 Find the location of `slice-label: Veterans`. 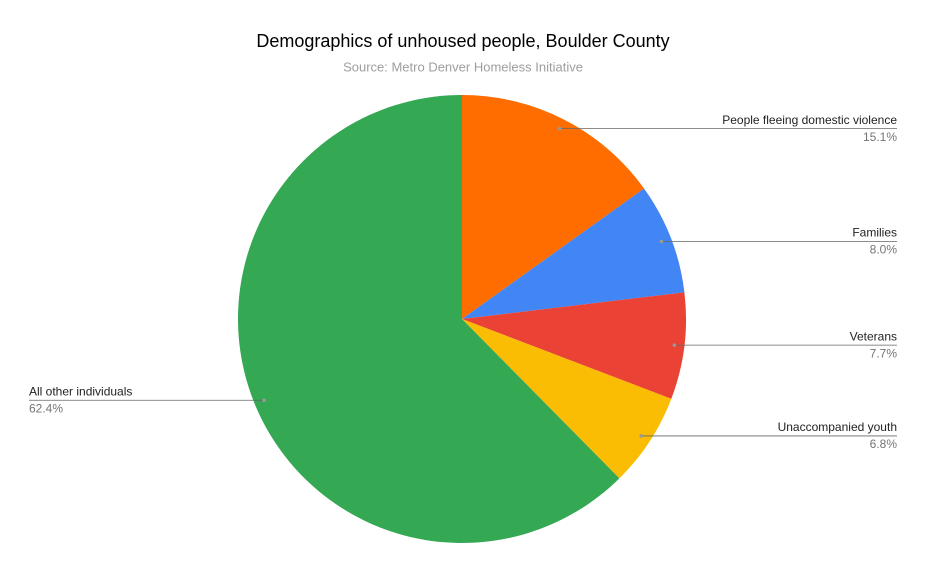

slice-label: Veterans is located at coordinates (873, 336).